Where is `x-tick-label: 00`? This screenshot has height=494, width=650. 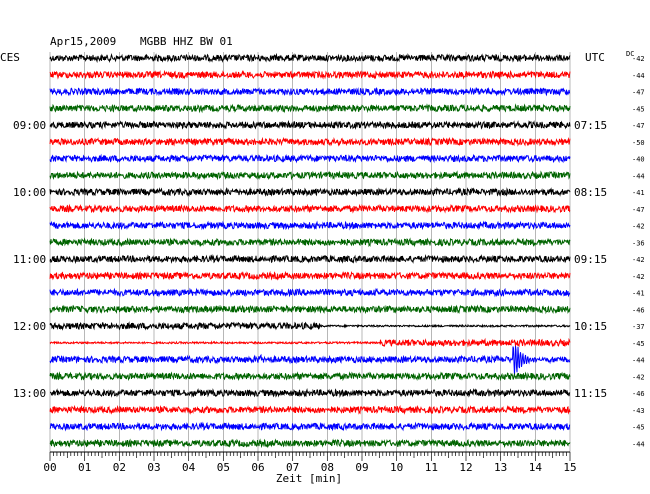 x-tick-label: 00 is located at coordinates (49, 467).